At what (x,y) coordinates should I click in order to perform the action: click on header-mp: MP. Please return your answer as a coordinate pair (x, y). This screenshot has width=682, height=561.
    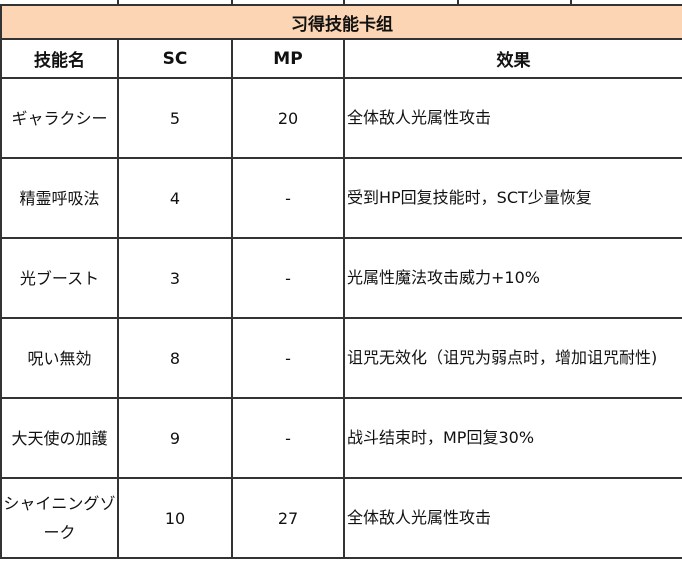
    Looking at the image, I should click on (288, 58).